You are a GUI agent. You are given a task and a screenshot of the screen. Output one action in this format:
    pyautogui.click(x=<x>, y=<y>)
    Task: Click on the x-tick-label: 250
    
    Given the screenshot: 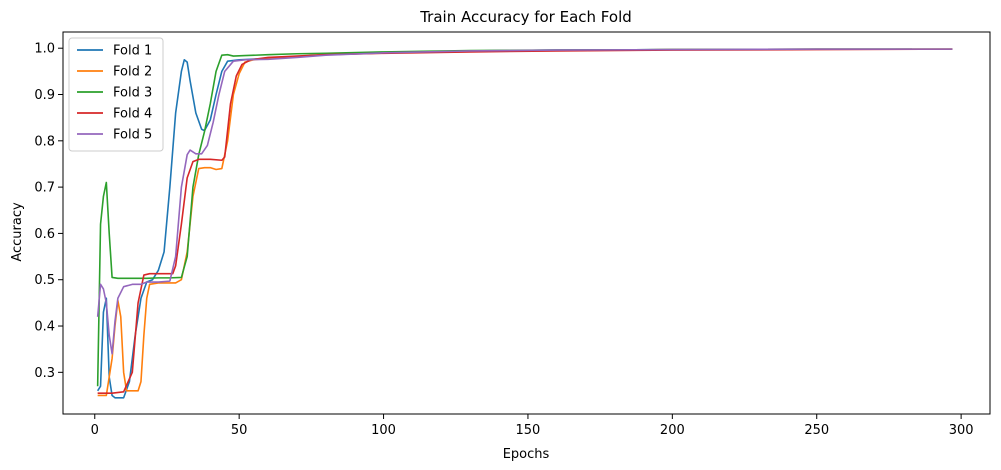 What is the action you would take?
    pyautogui.click(x=816, y=430)
    